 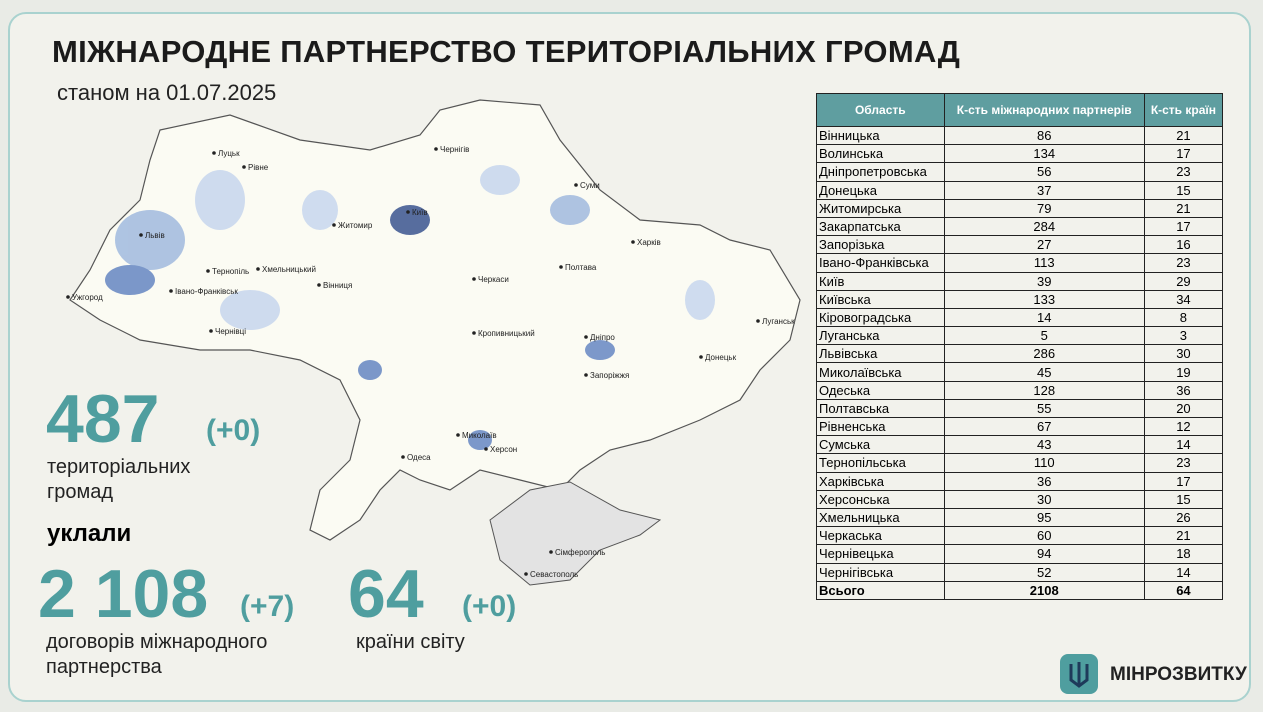 I want to click on agreements-label: договорів міжнародного, so click(x=157, y=642).